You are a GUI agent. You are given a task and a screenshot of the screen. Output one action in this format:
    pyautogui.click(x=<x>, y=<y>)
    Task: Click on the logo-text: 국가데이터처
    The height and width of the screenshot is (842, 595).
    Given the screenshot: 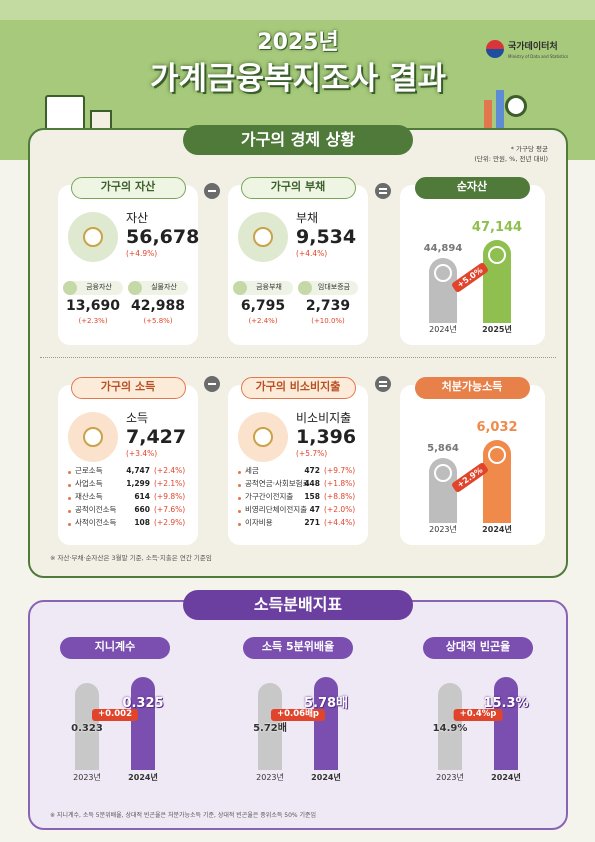 What is the action you would take?
    pyautogui.click(x=533, y=47)
    